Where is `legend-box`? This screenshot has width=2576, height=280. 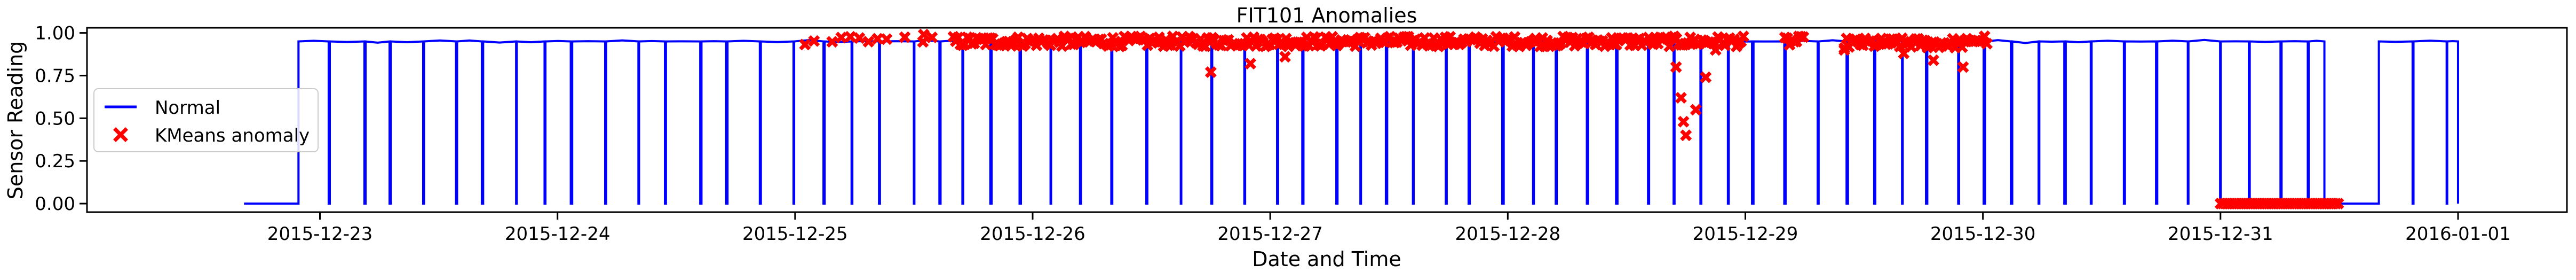 legend-box is located at coordinates (206, 120).